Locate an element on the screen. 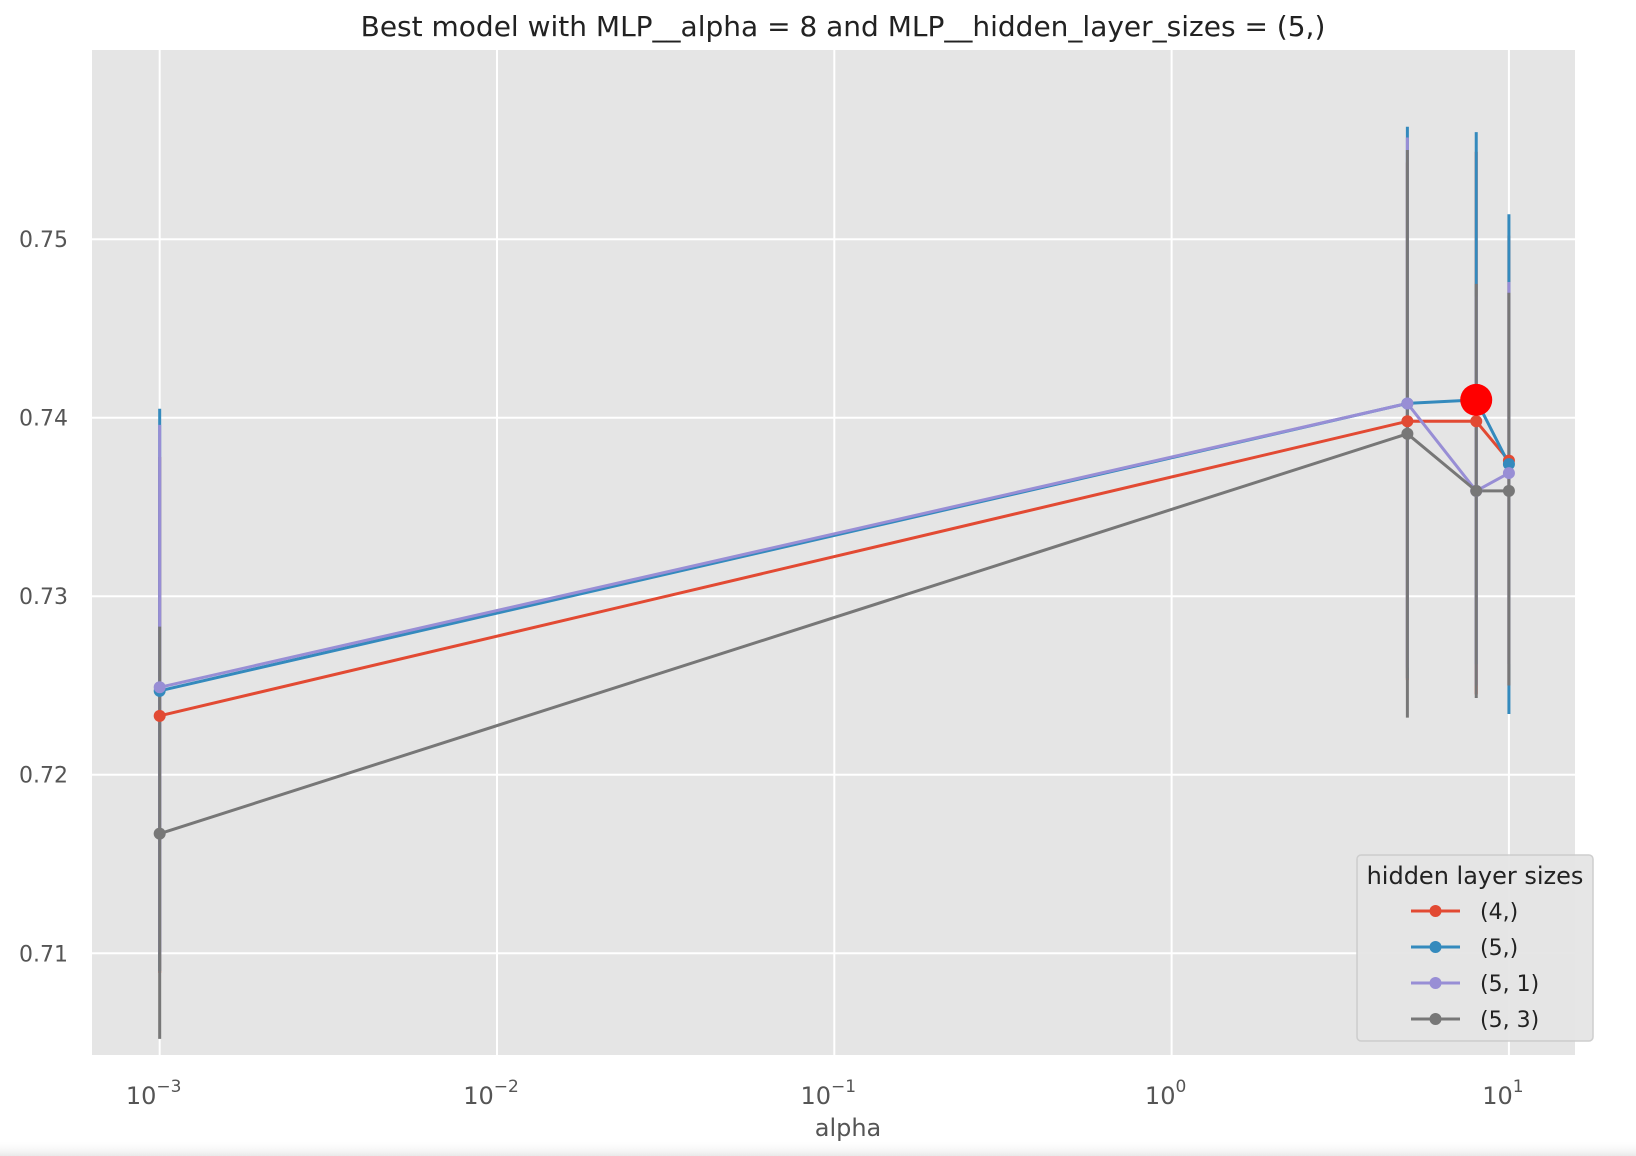 The width and height of the screenshot is (1636, 1156). legend-box is located at coordinates (1475, 948).